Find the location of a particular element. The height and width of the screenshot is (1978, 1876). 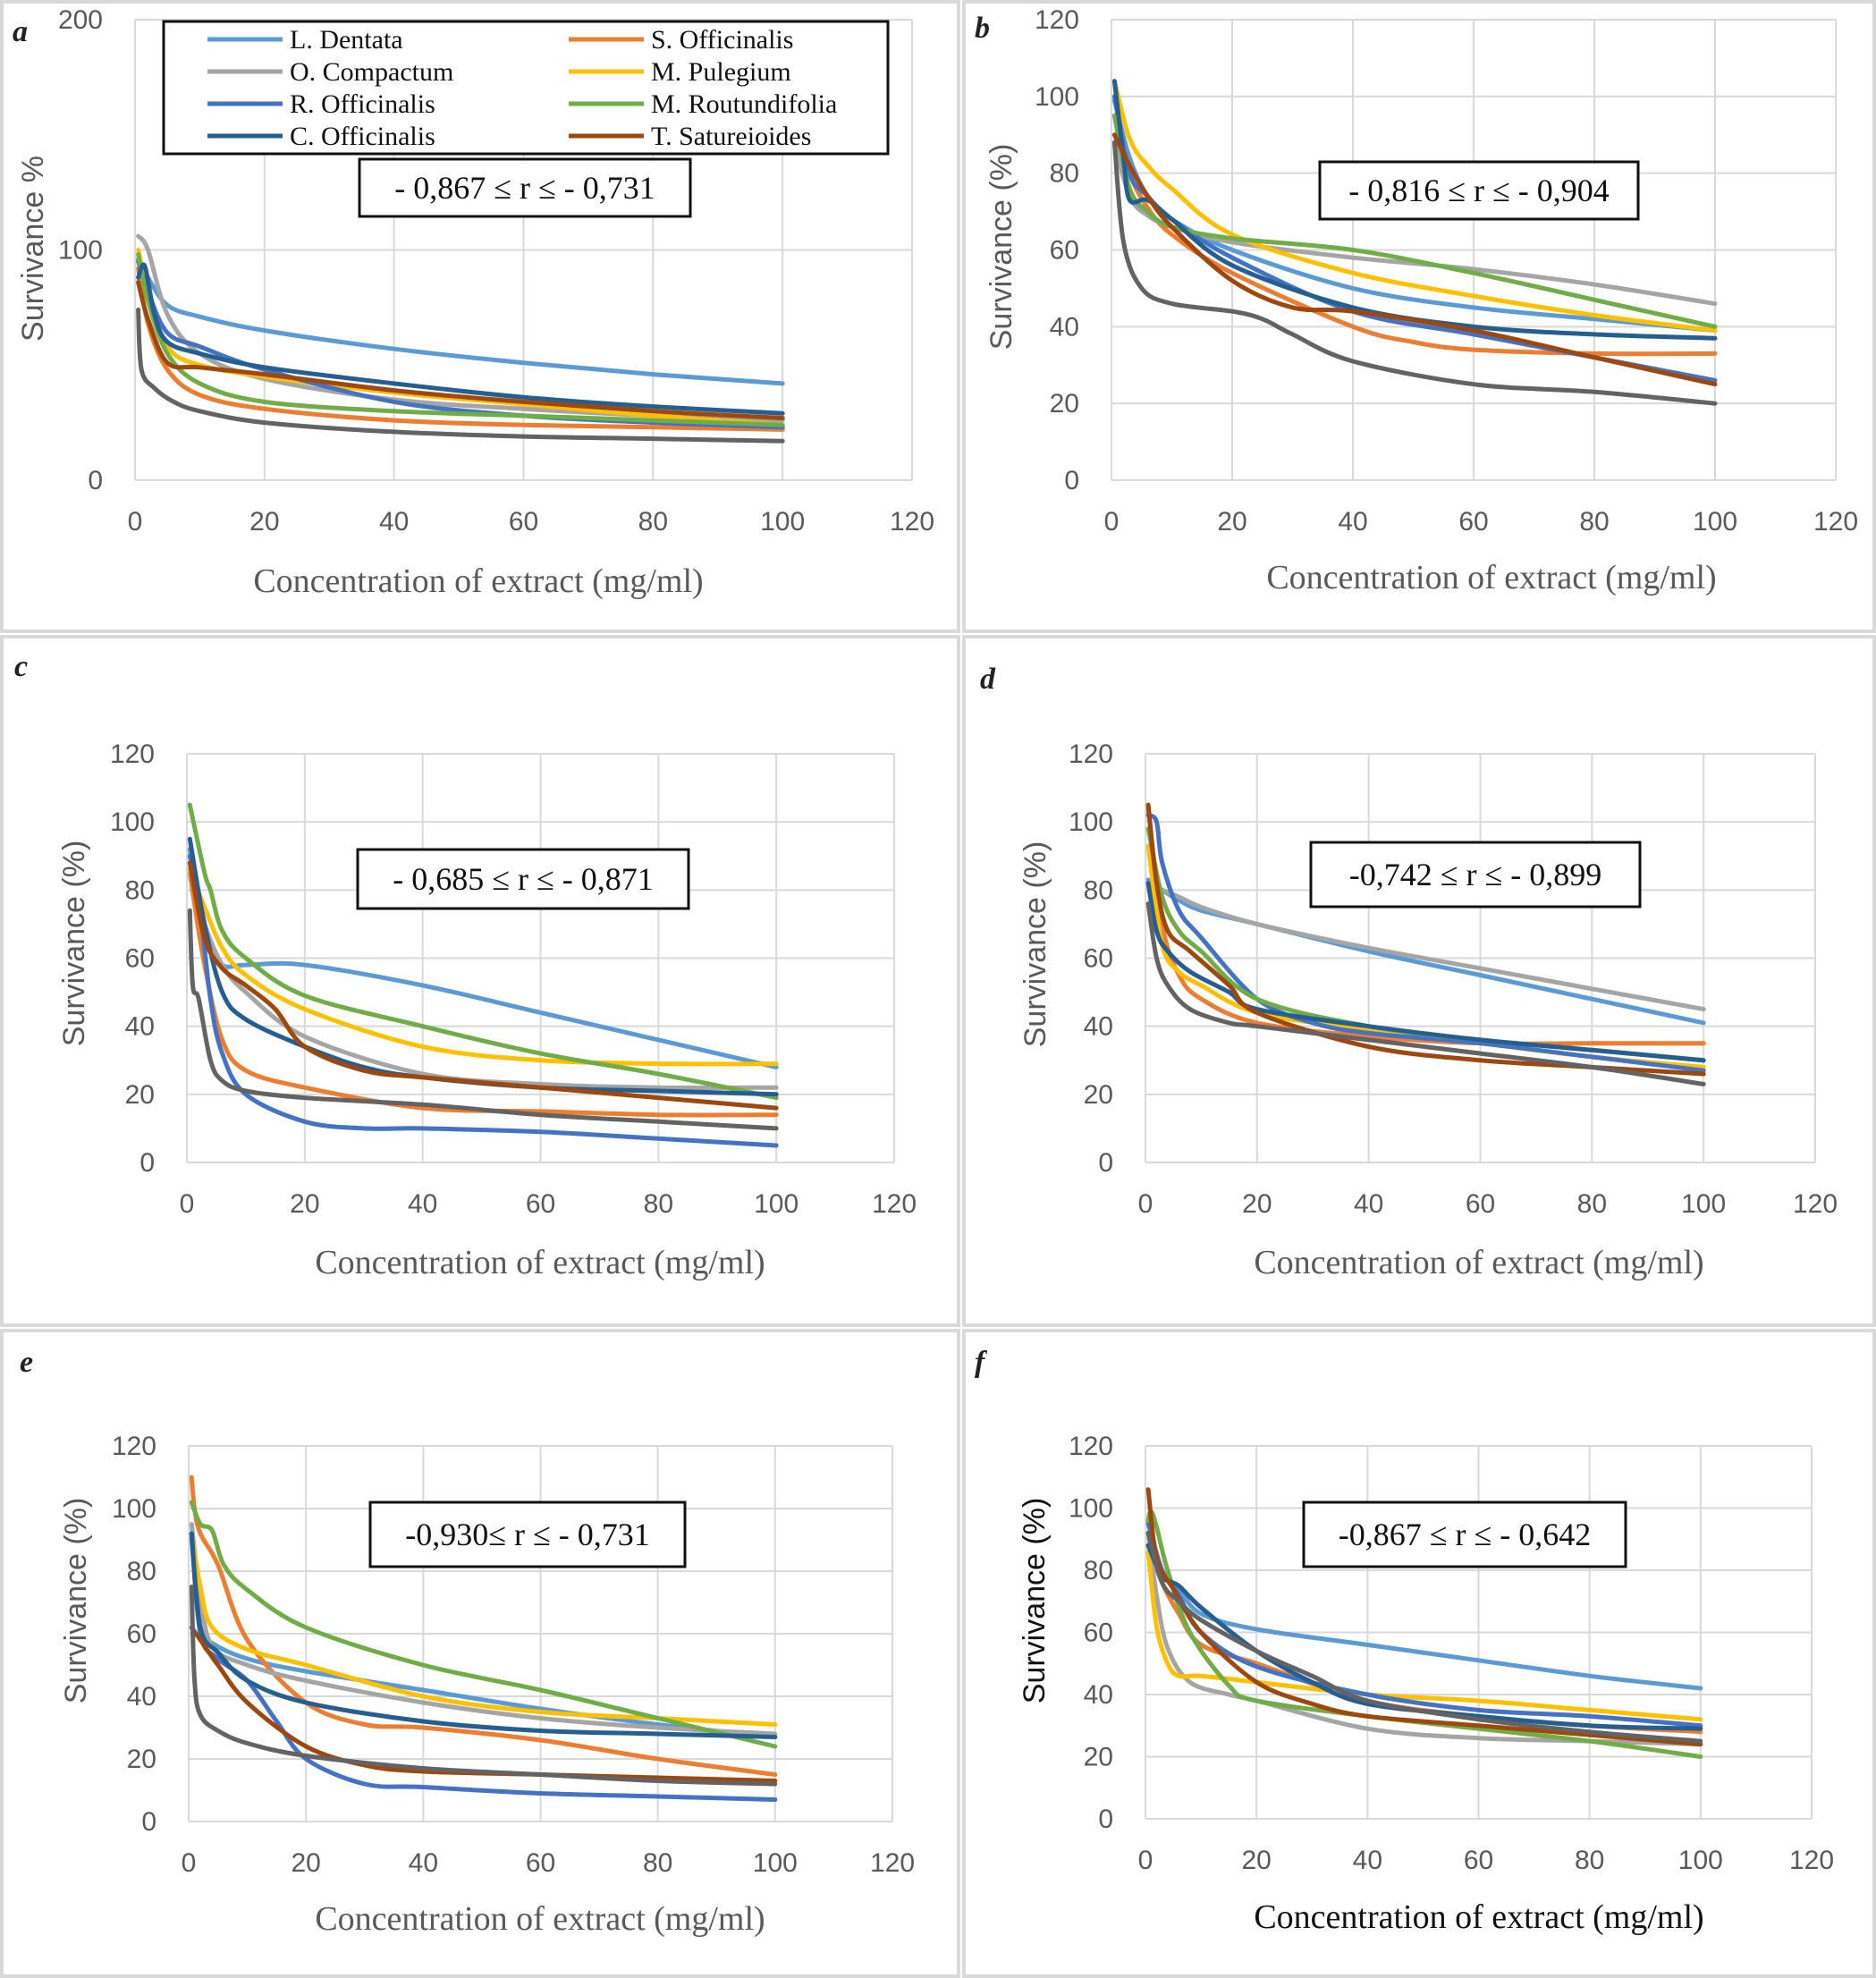

panel-letter-d: d is located at coordinates (988, 679).